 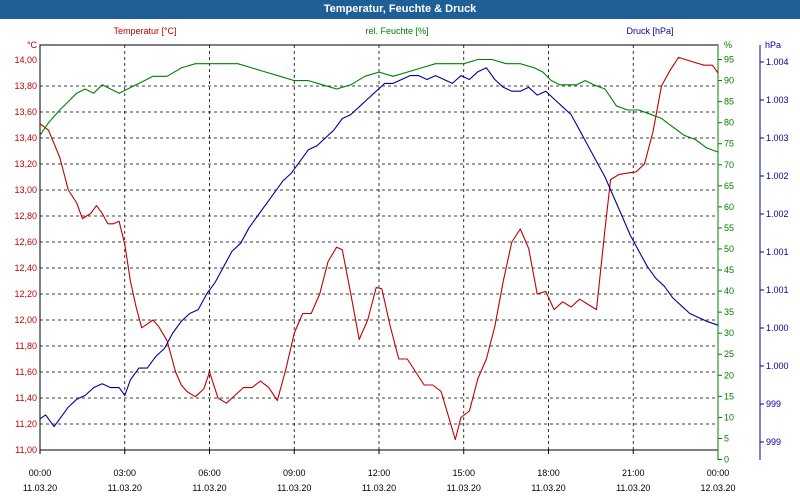 I want to click on x-tick-label-time: 15:00, so click(x=463, y=473).